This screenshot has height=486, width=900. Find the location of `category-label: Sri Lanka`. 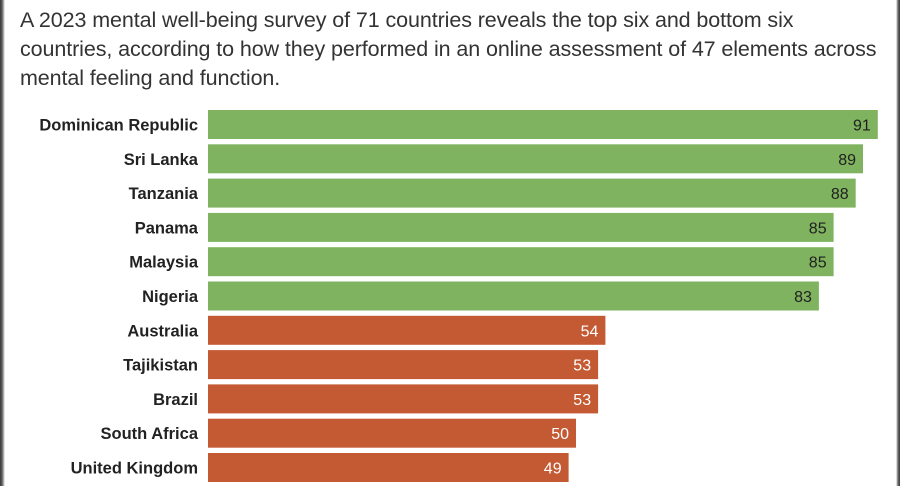

category-label: Sri Lanka is located at coordinates (161, 160).